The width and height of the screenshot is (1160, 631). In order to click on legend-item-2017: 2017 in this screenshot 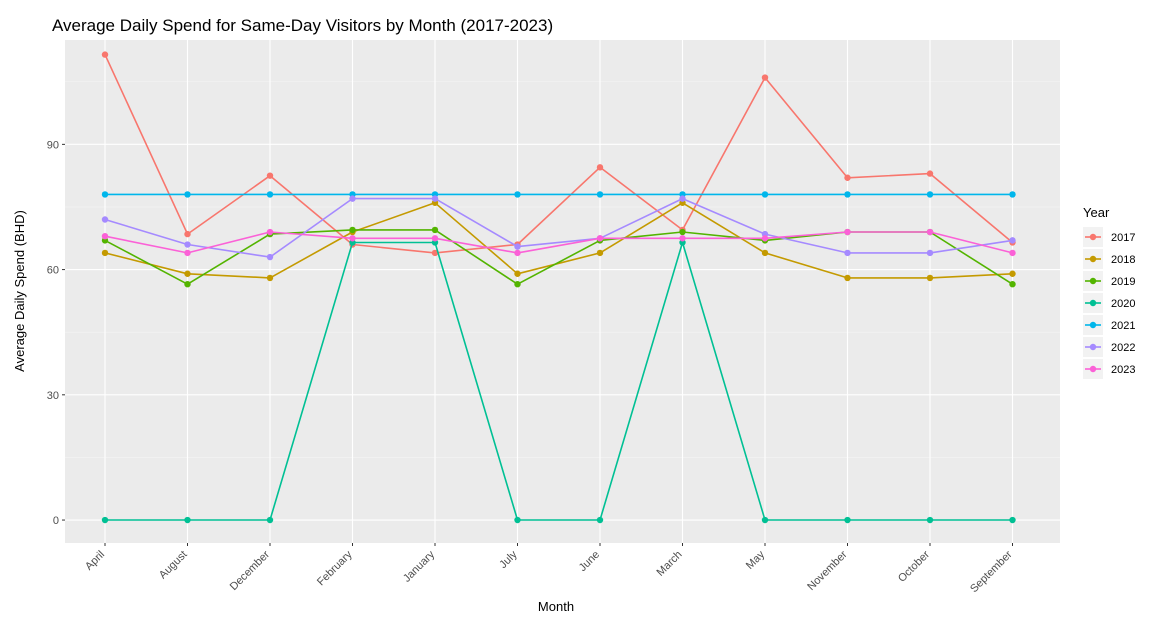, I will do `click(1109, 237)`.